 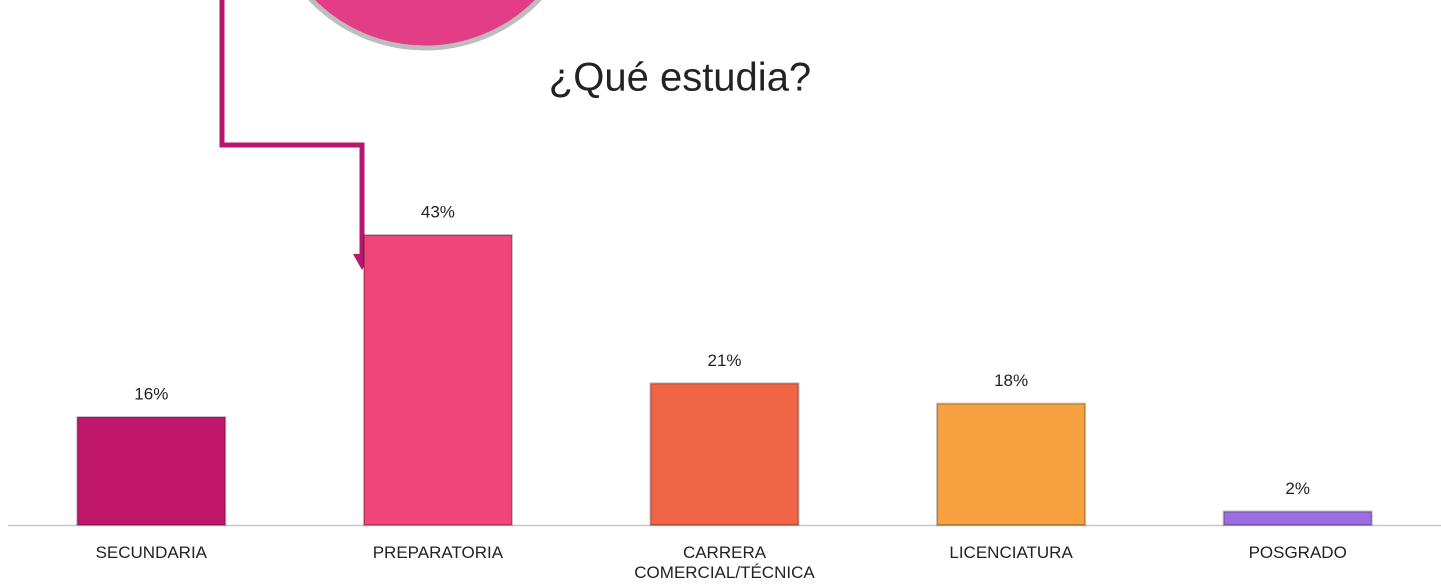 I want to click on data-label: 43%, so click(x=438, y=211).